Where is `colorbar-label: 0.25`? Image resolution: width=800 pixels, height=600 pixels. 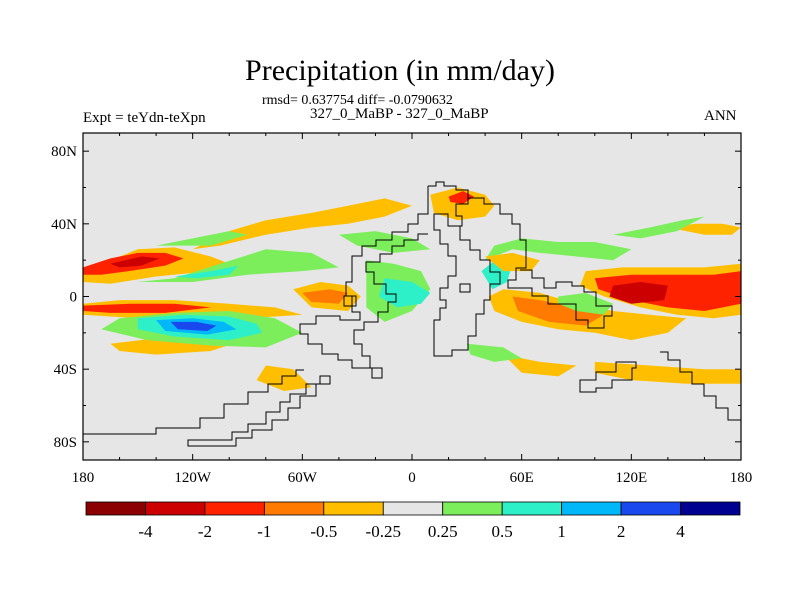 colorbar-label: 0.25 is located at coordinates (443, 531).